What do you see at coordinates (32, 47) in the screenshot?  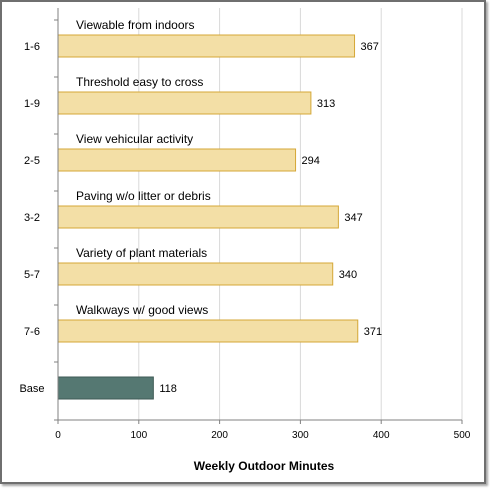 I see `category-label: 1-6` at bounding box center [32, 47].